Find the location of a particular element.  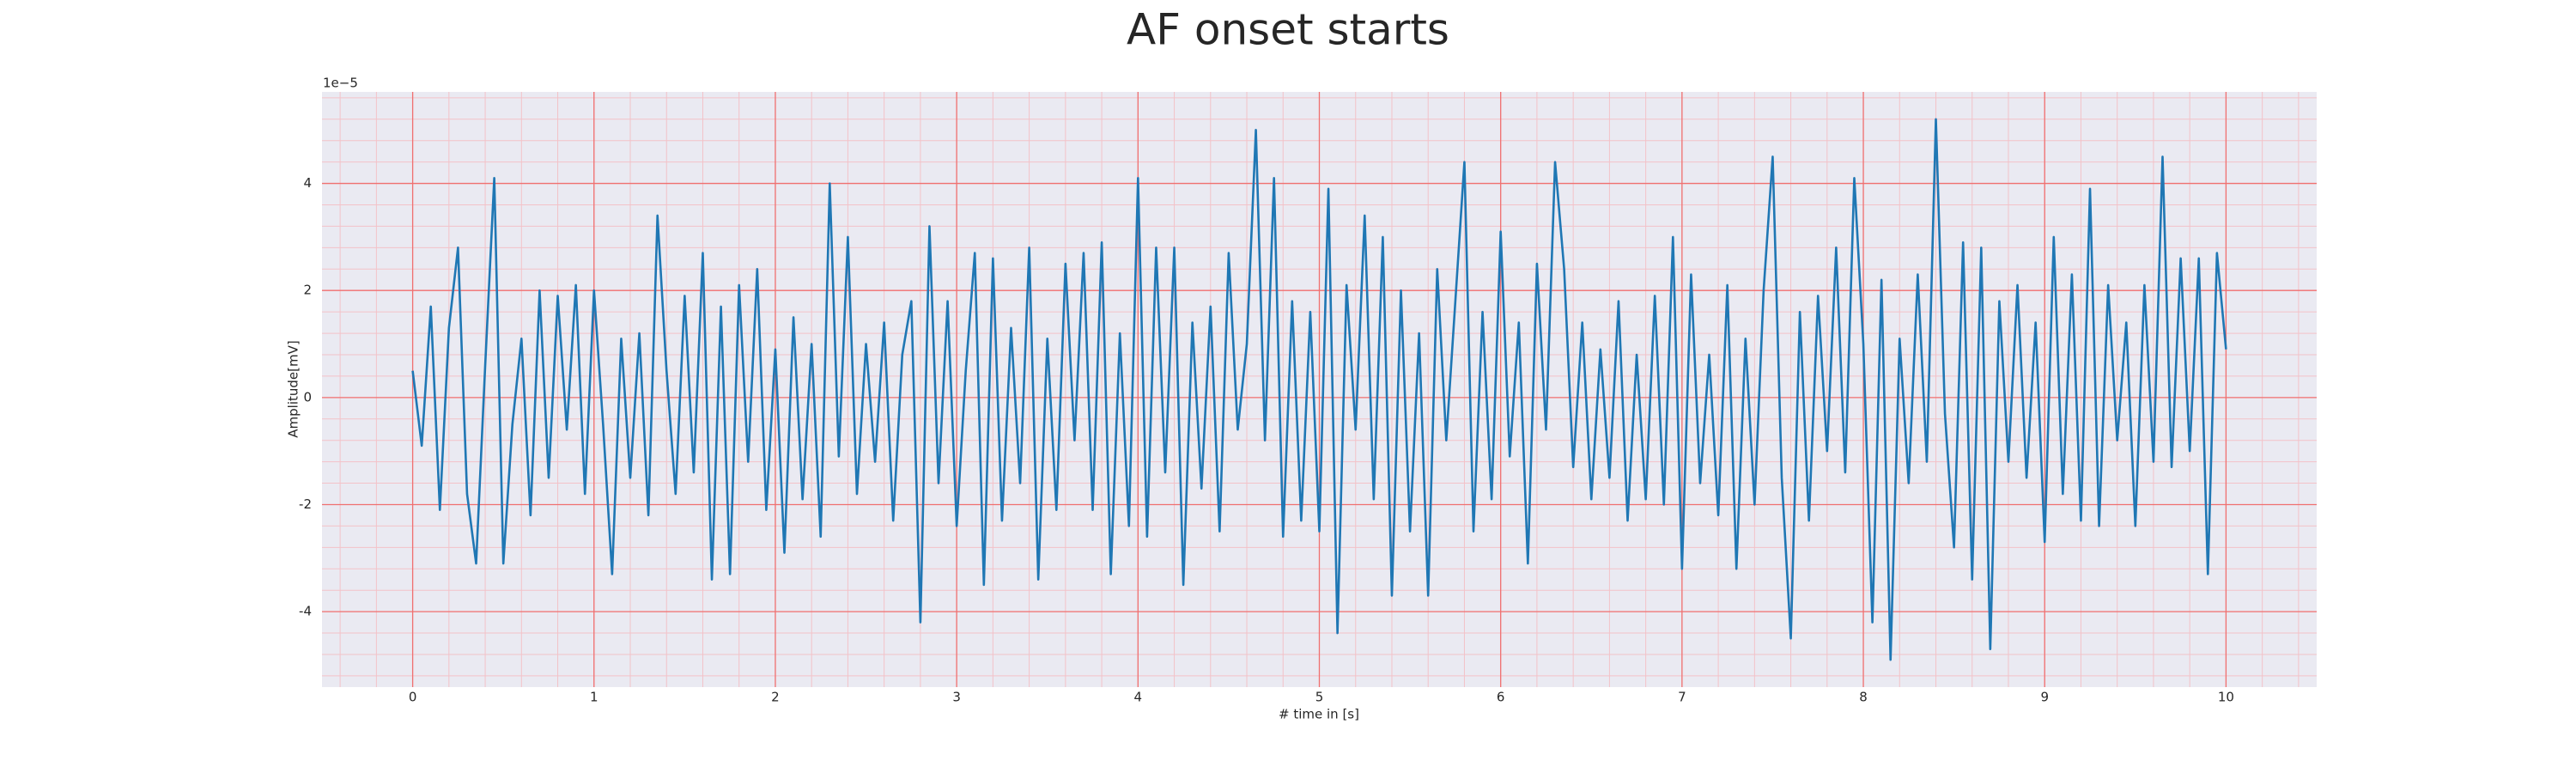

x-tick-label: 2 is located at coordinates (775, 697).